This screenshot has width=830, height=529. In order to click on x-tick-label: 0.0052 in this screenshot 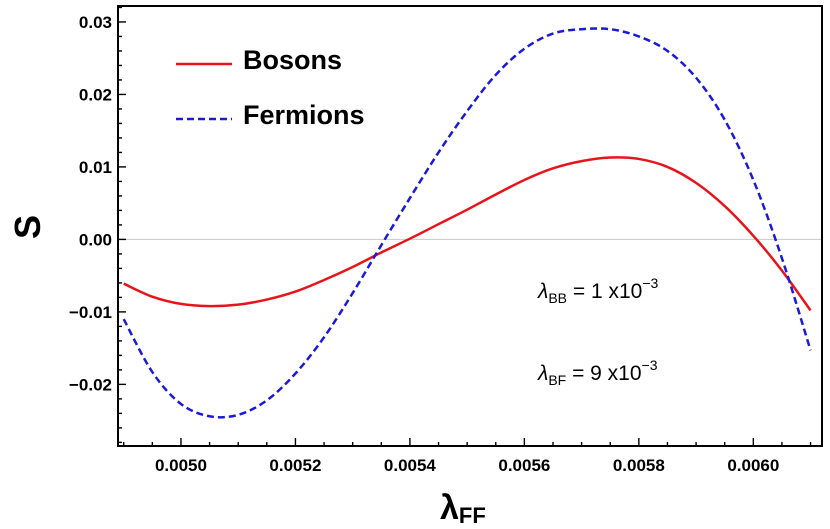, I will do `click(295, 465)`.